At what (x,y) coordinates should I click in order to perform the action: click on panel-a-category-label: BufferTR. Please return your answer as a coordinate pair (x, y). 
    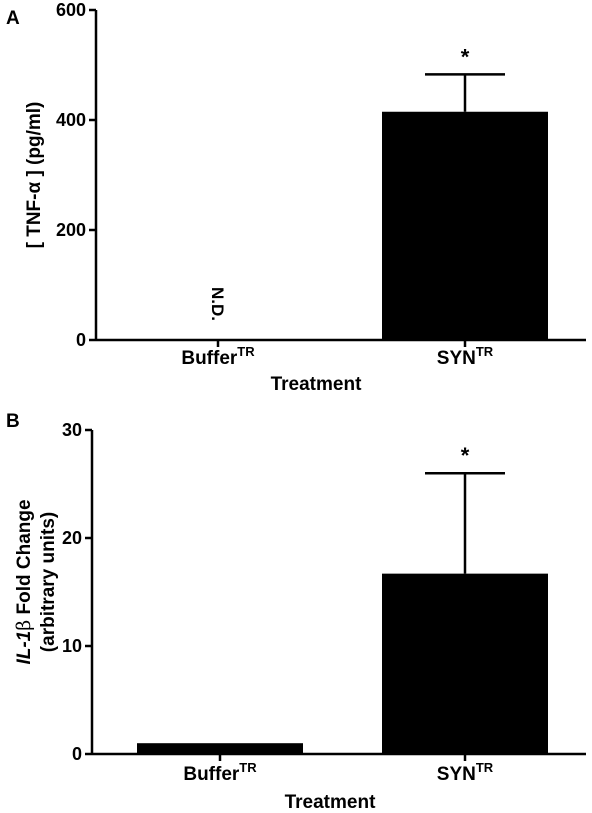
    Looking at the image, I should click on (218, 356).